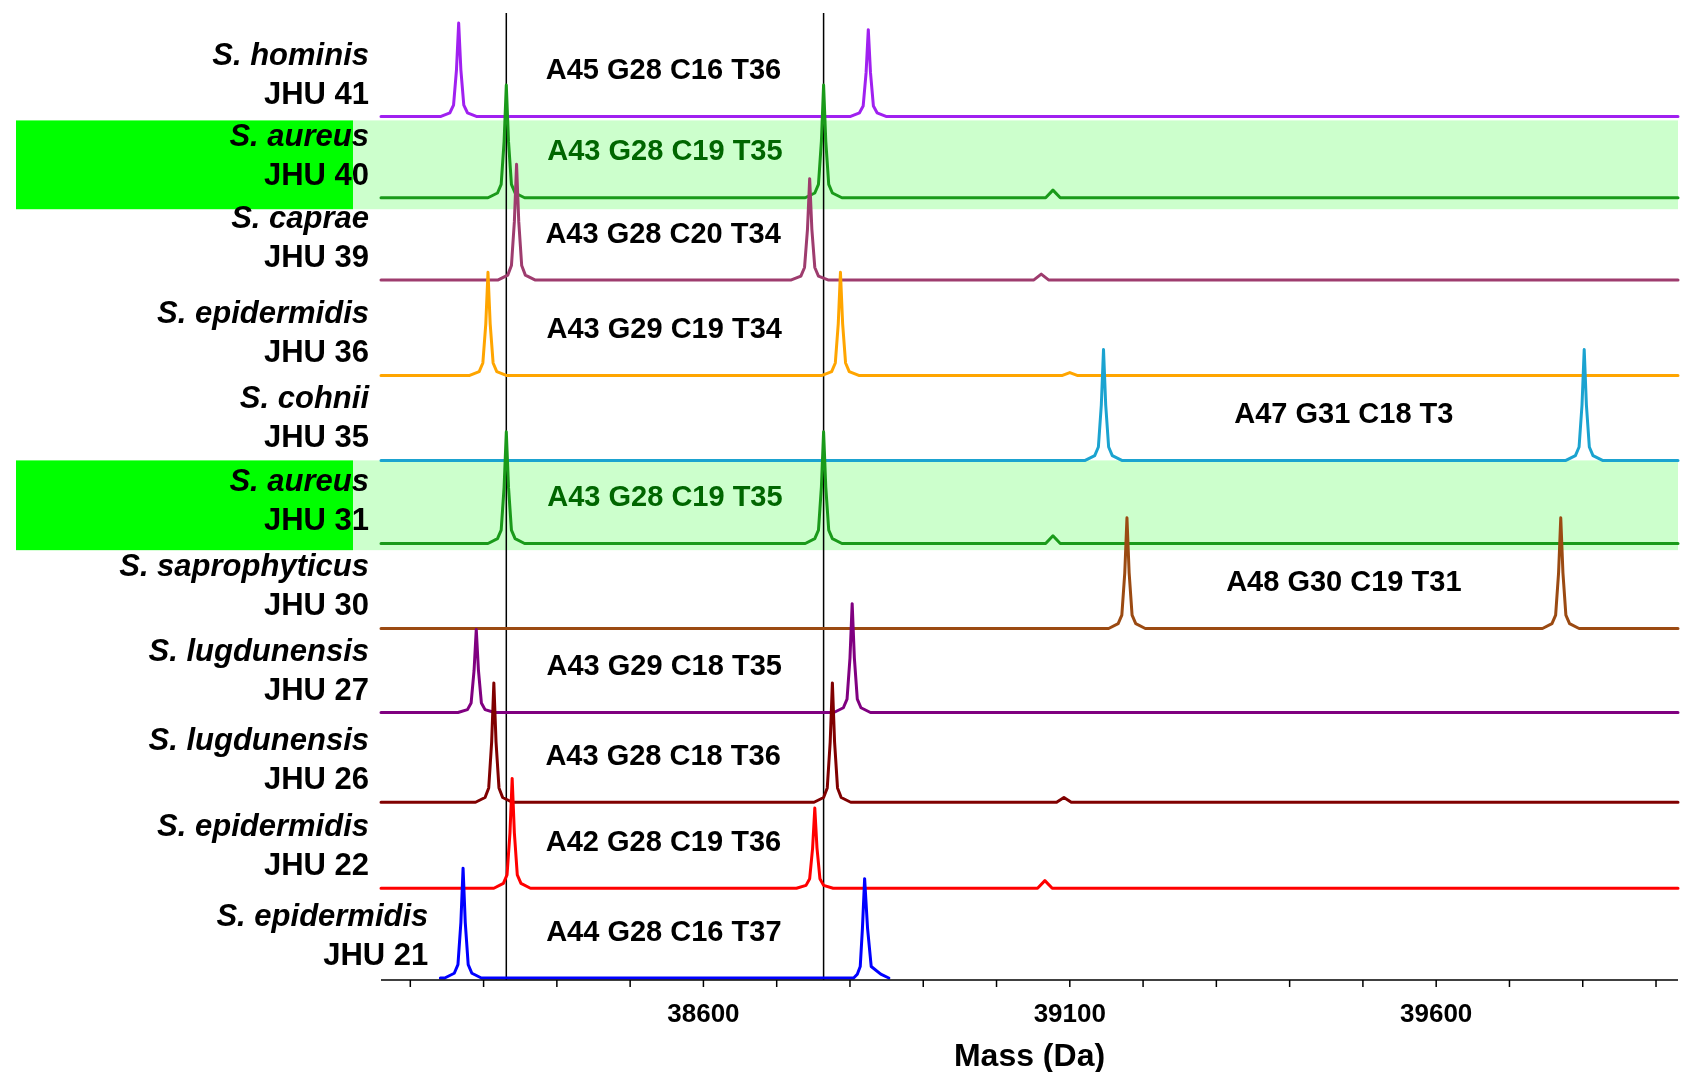 The width and height of the screenshot is (1693, 1079). I want to click on annotation: A43 G28 C20 T34, so click(663, 232).